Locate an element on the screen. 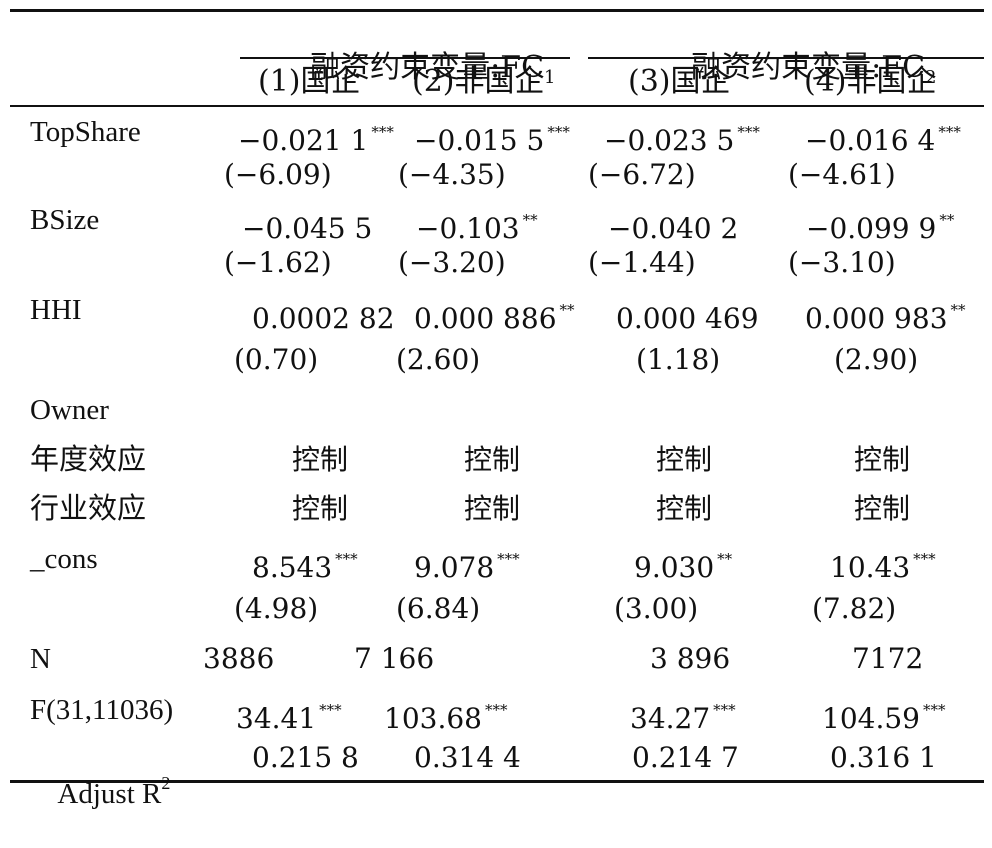 This screenshot has height=848, width=992. row-label-owner: Owner is located at coordinates (69, 410).